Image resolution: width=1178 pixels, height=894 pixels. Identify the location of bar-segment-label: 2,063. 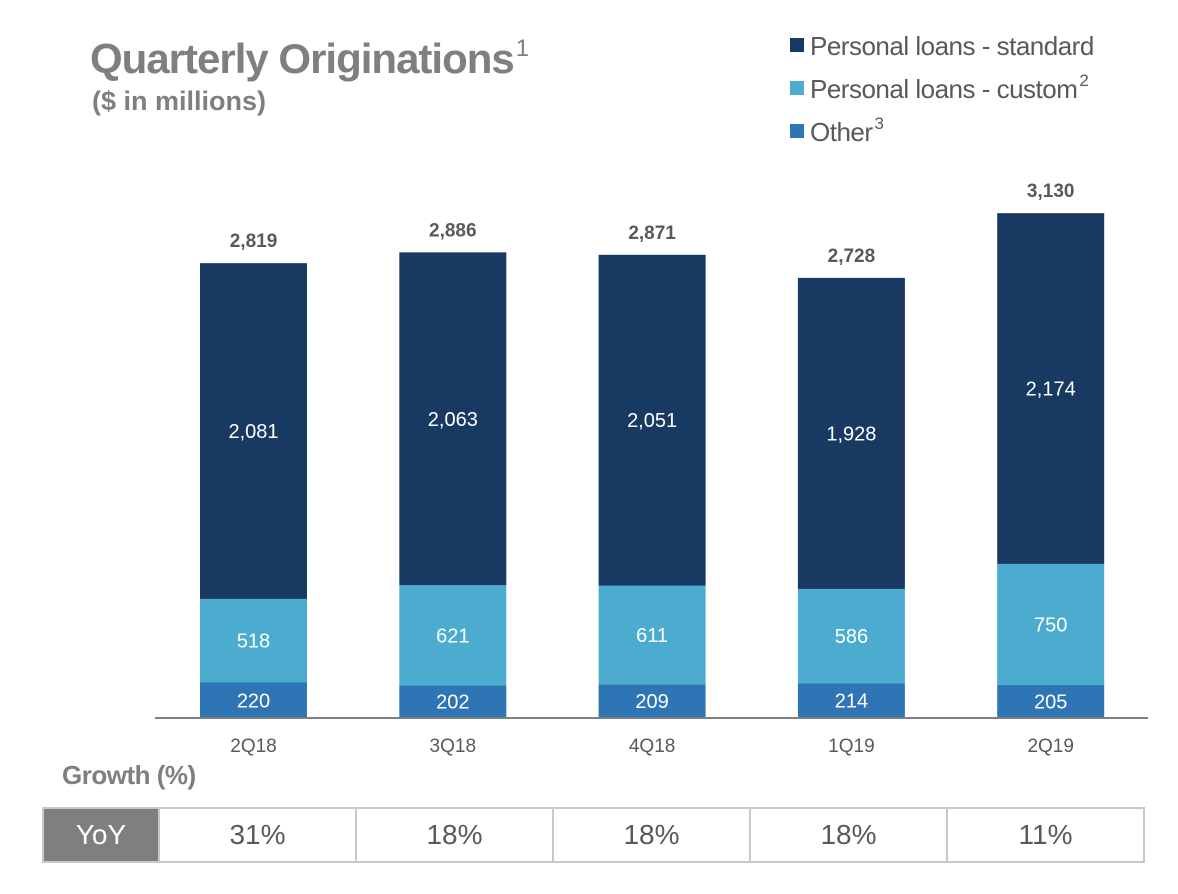
(453, 420).